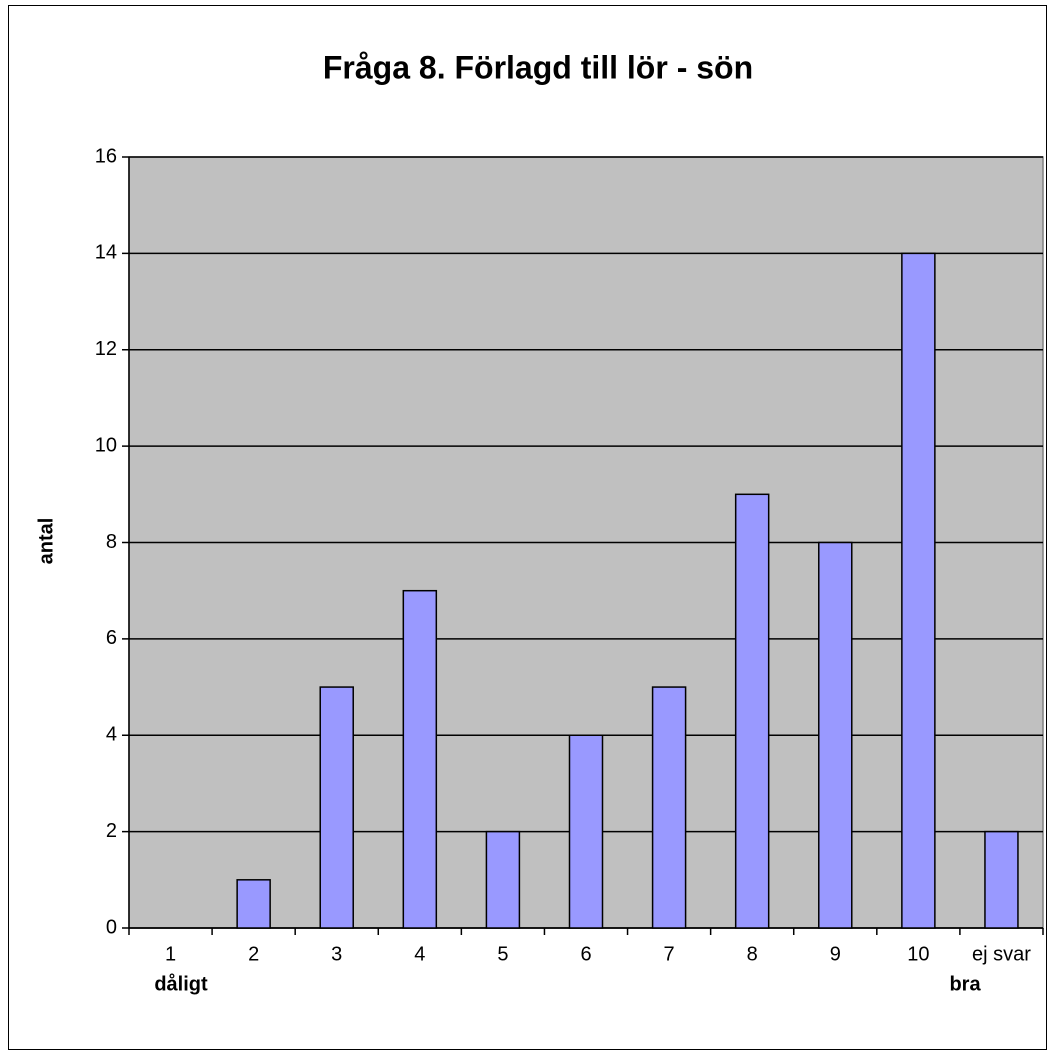 Image resolution: width=1048 pixels, height=1051 pixels. I want to click on y-tick-label: 14, so click(106, 253).